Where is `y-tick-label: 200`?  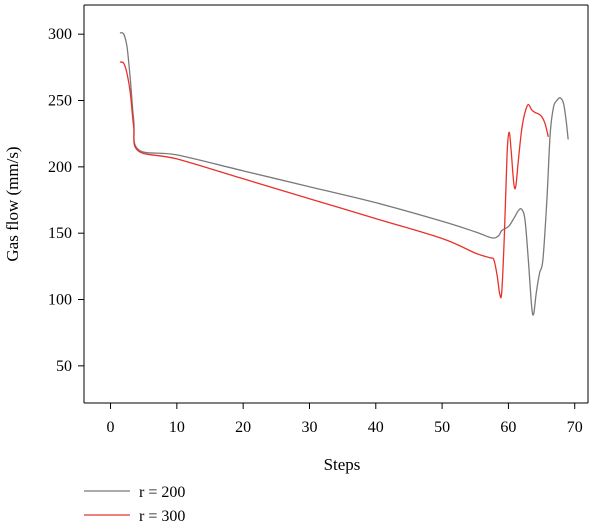
y-tick-label: 200 is located at coordinates (60, 167).